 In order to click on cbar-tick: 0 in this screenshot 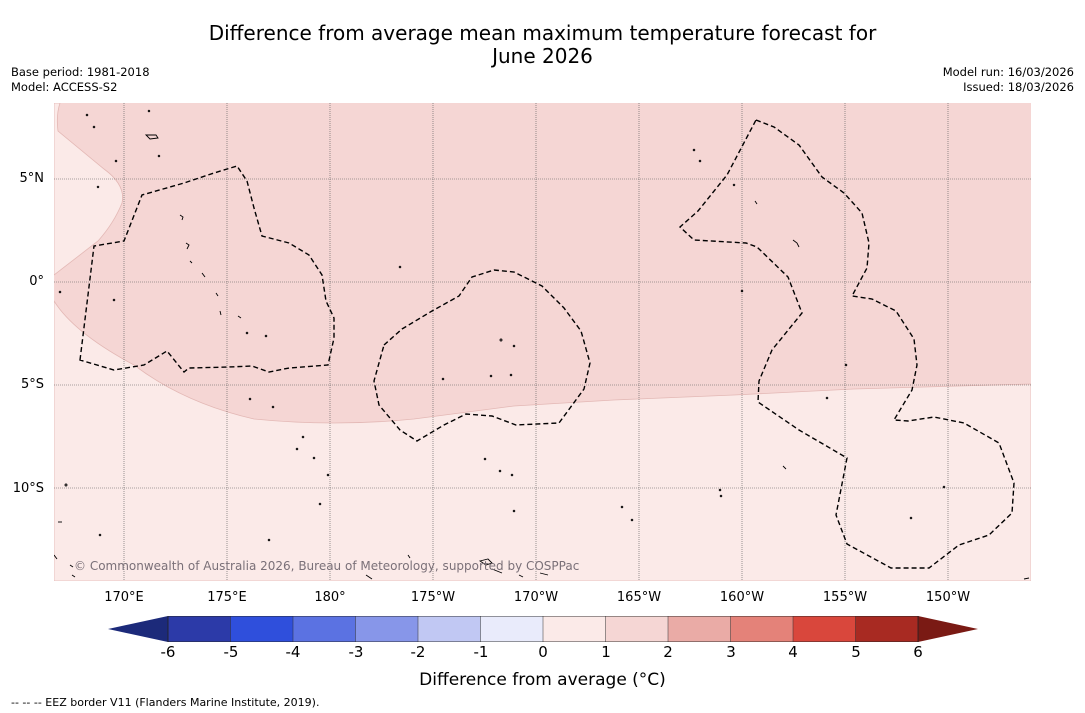, I will do `click(543, 652)`.